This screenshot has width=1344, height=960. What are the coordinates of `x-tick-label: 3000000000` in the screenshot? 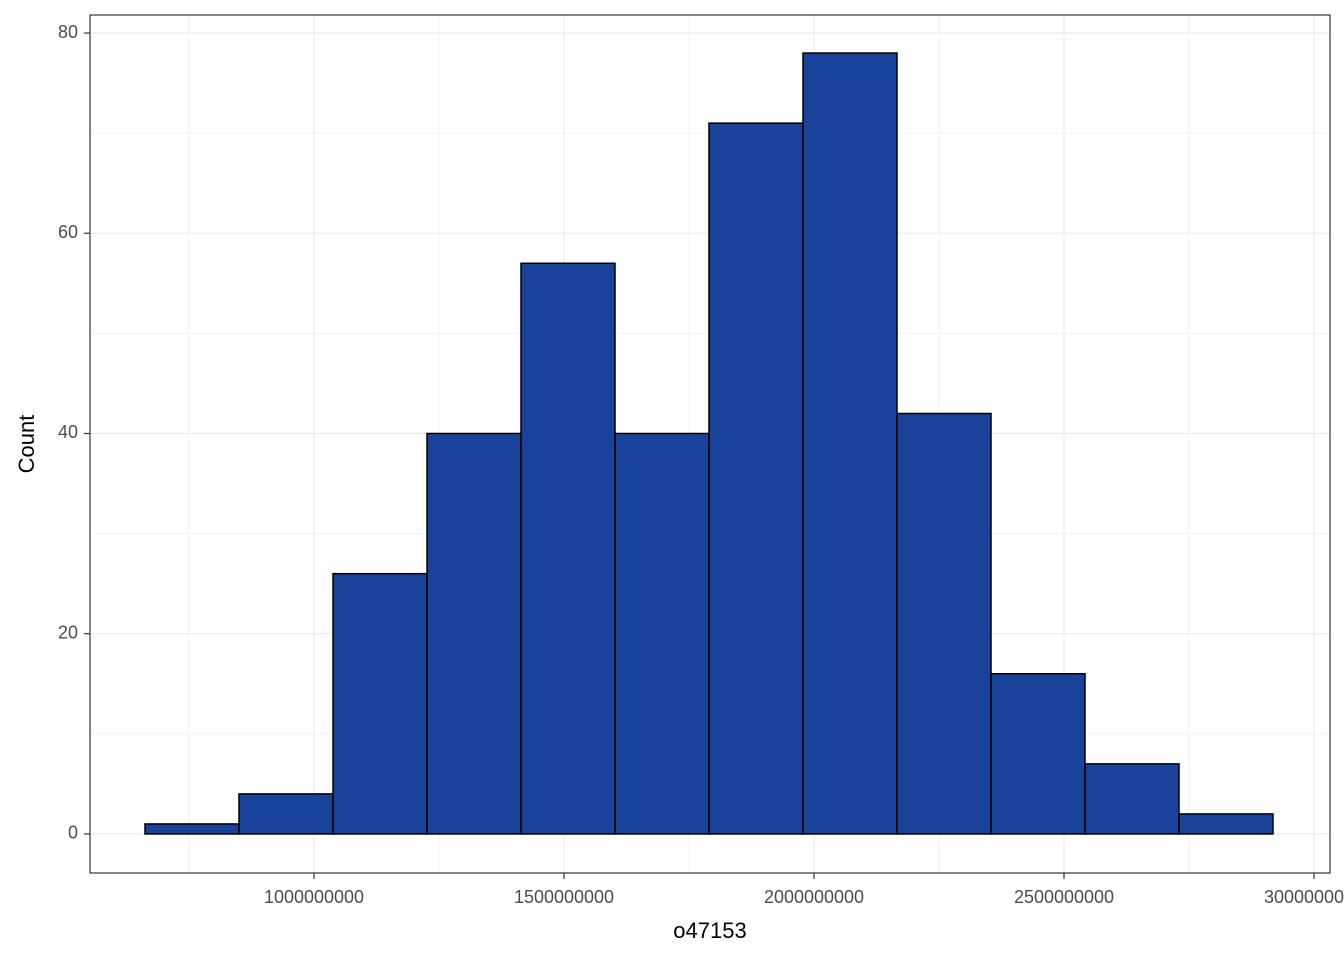 It's located at (1304, 897).